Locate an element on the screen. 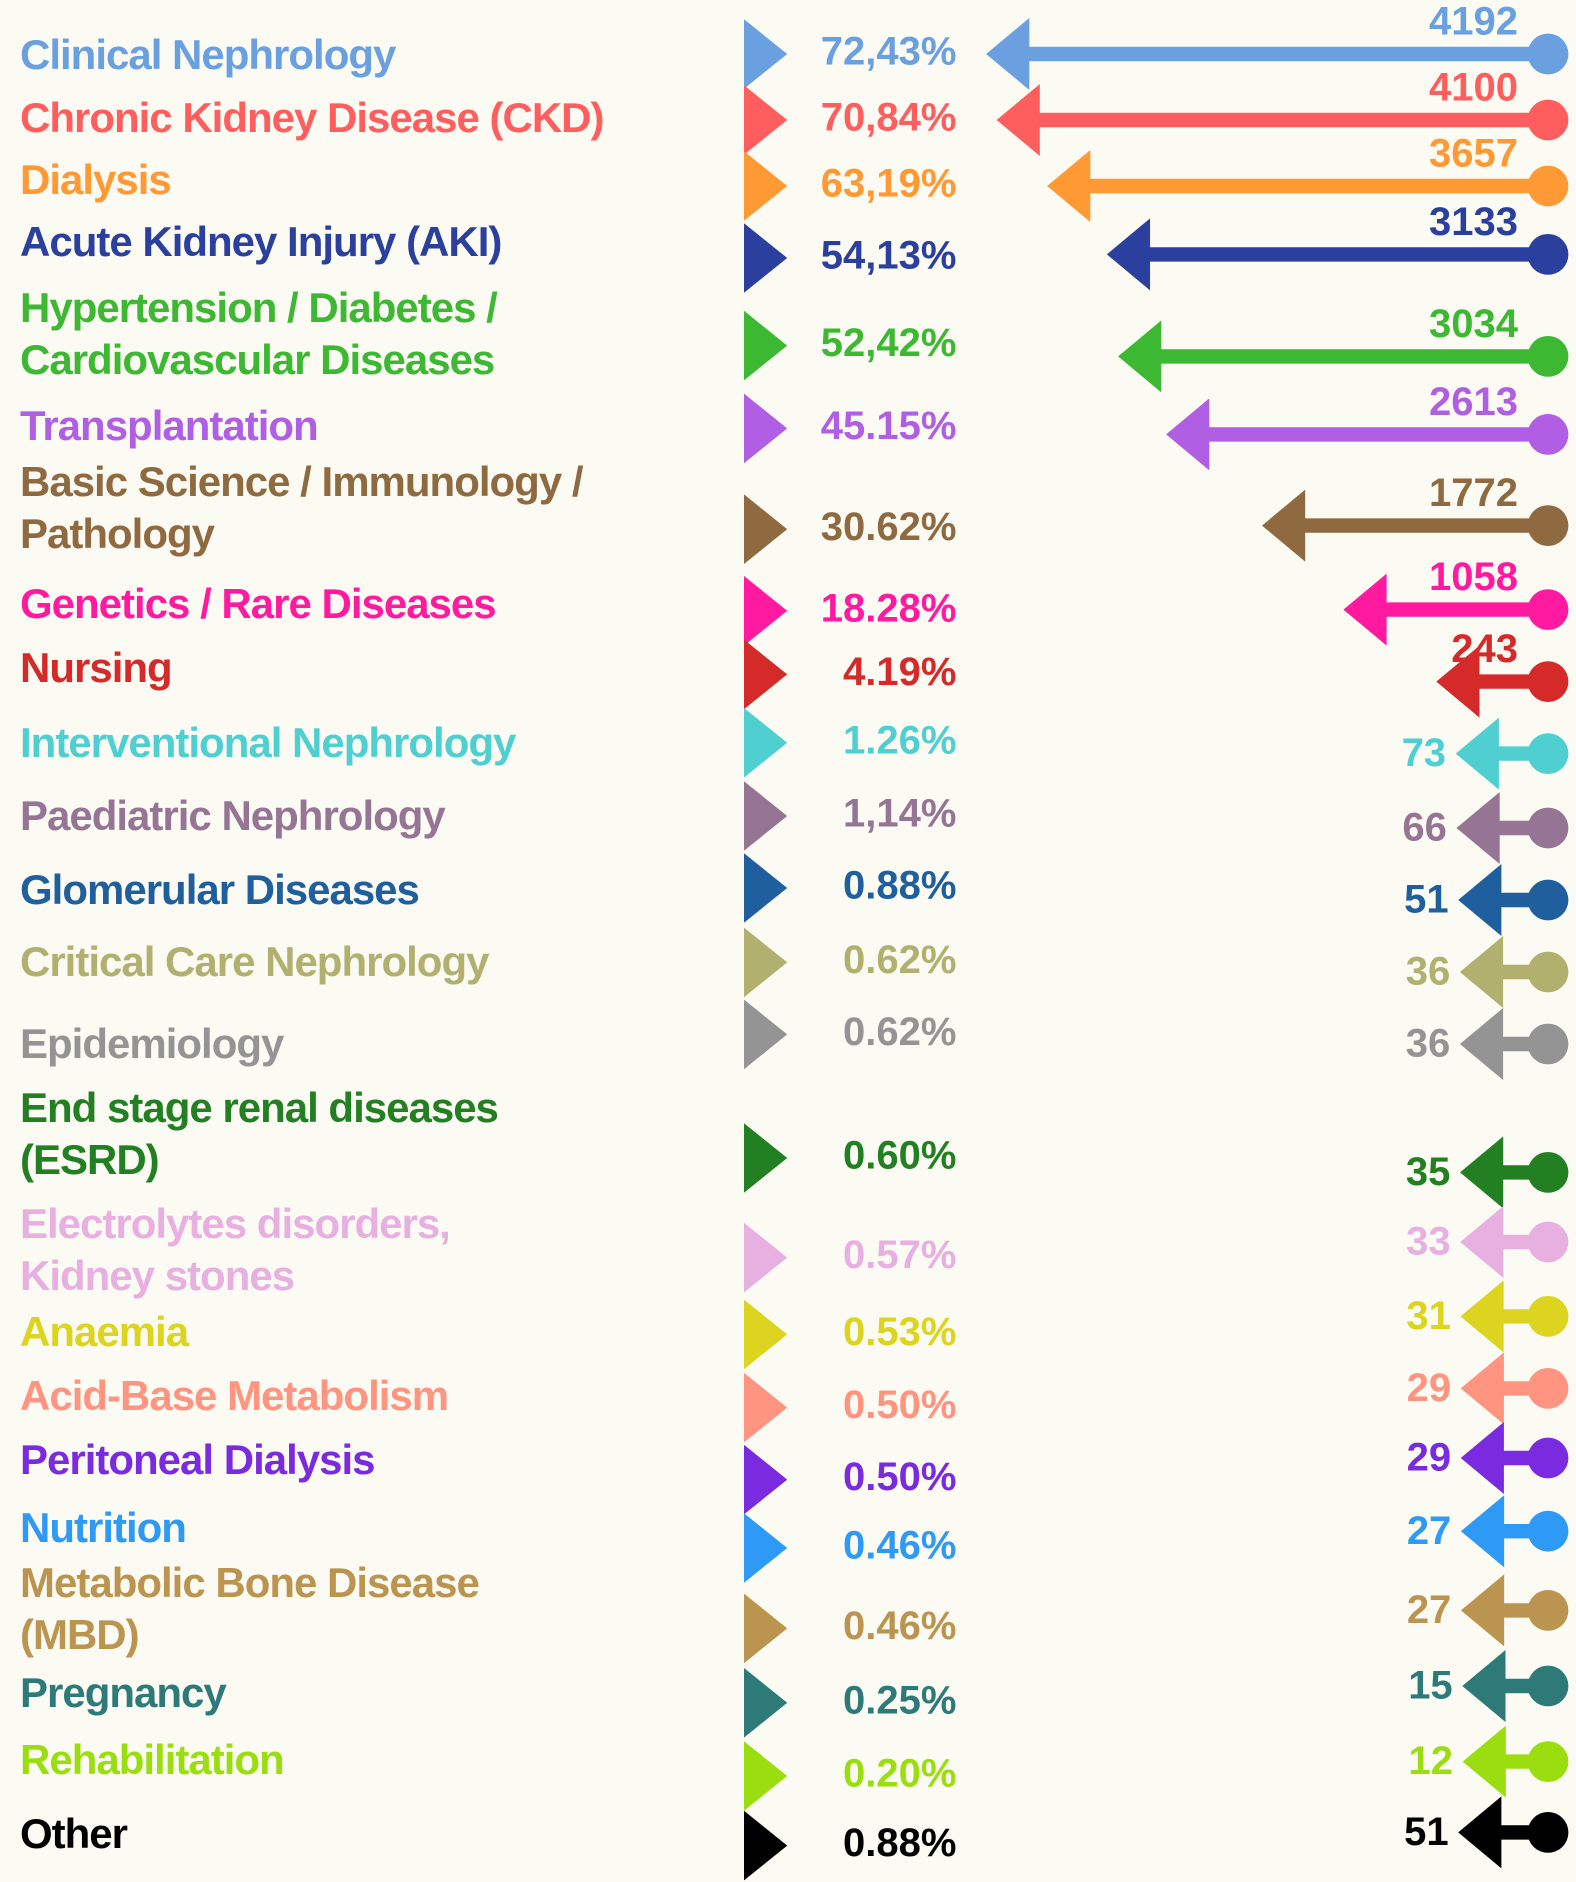 The height and width of the screenshot is (1882, 1576). category-label: Nursing is located at coordinates (96, 668).